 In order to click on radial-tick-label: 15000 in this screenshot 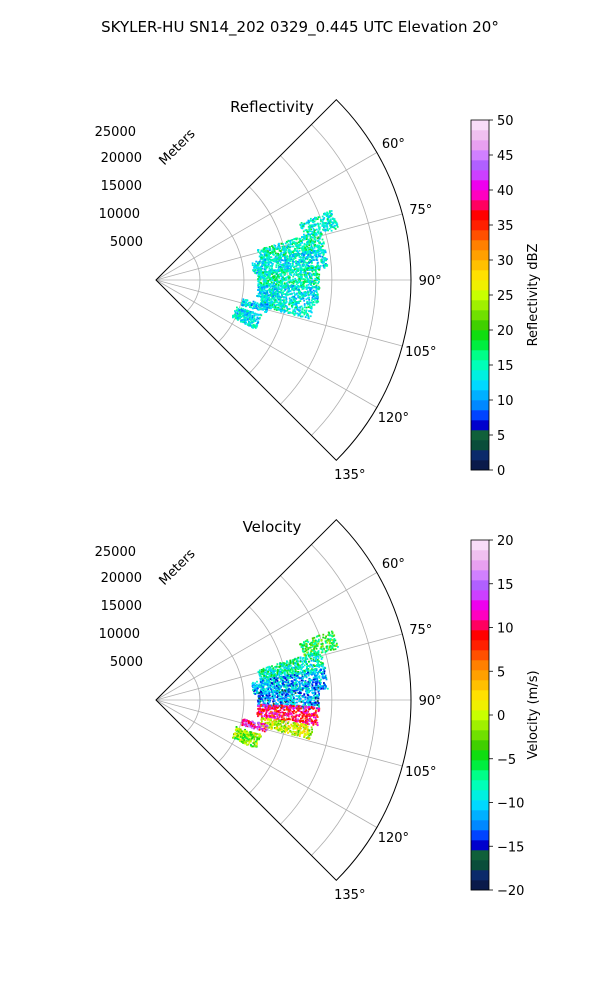, I will do `click(121, 186)`.